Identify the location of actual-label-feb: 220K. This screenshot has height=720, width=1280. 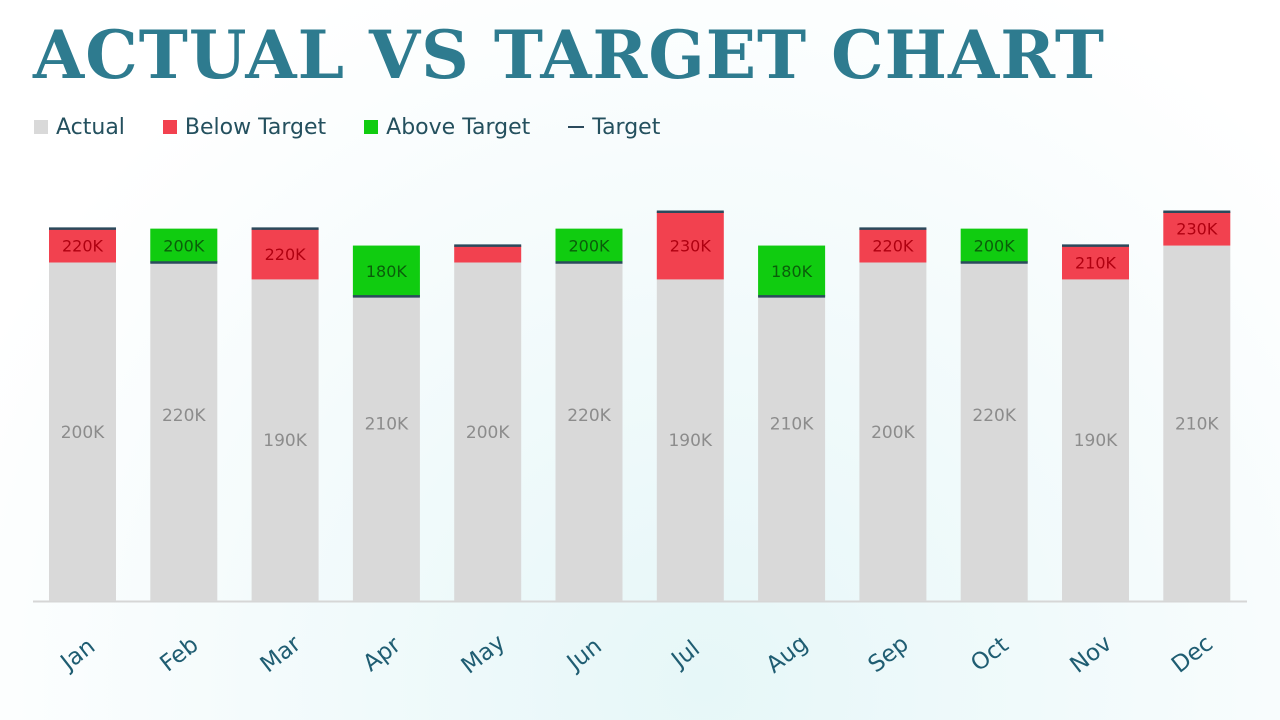
(184, 416).